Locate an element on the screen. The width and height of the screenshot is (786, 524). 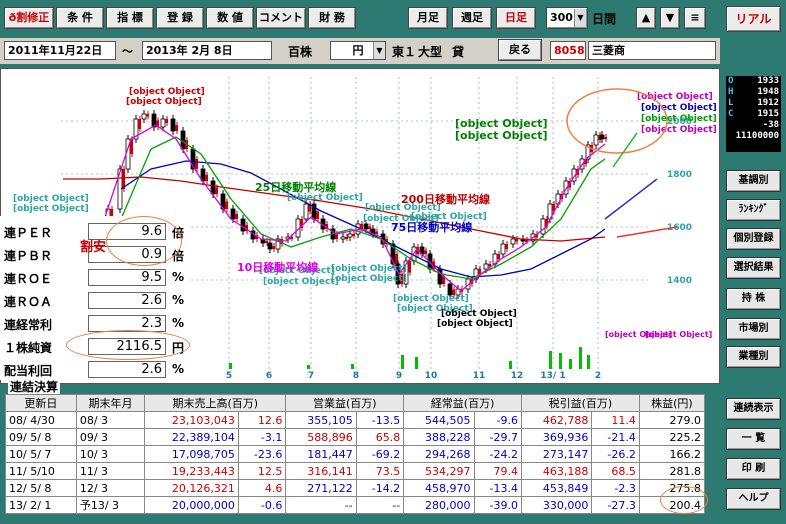
days-unit: 日間 is located at coordinates (604, 19).